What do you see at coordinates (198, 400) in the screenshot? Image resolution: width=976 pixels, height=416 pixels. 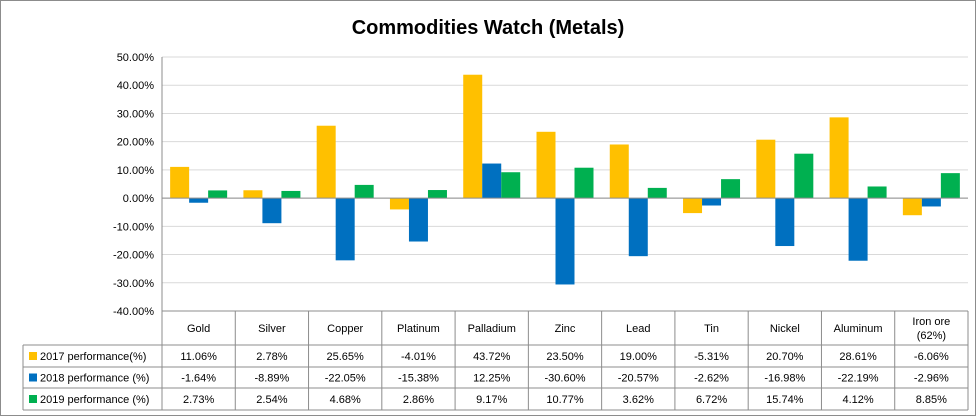 I see `data-label: 2.73%` at bounding box center [198, 400].